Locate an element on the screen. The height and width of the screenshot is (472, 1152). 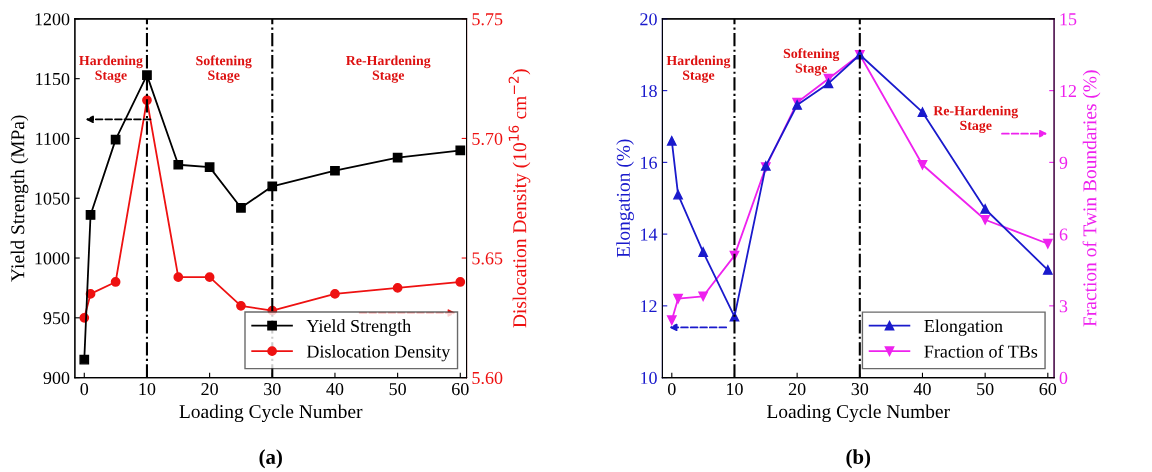
legend-label: Elongation is located at coordinates (963, 327).